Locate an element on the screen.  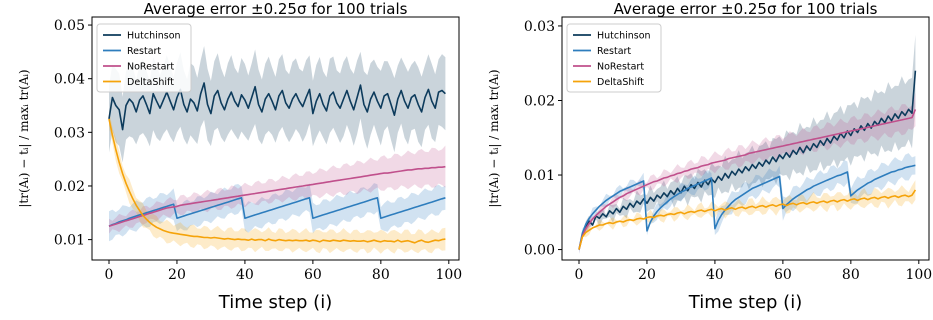
line-hutchinson is located at coordinates (277, 106).